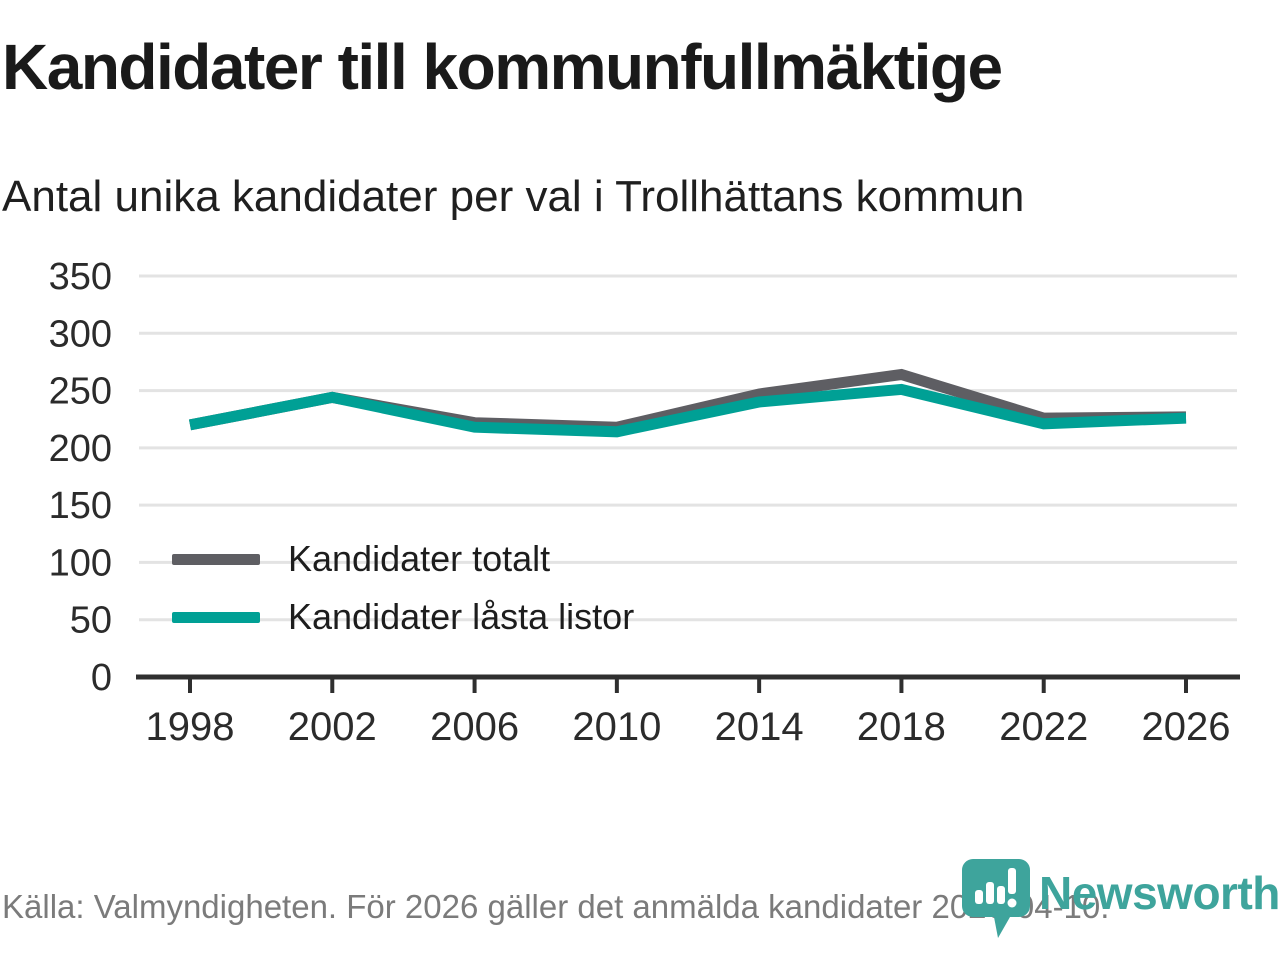 The image size is (1280, 960). I want to click on legend-item: Kandidater låsta listor, so click(403, 617).